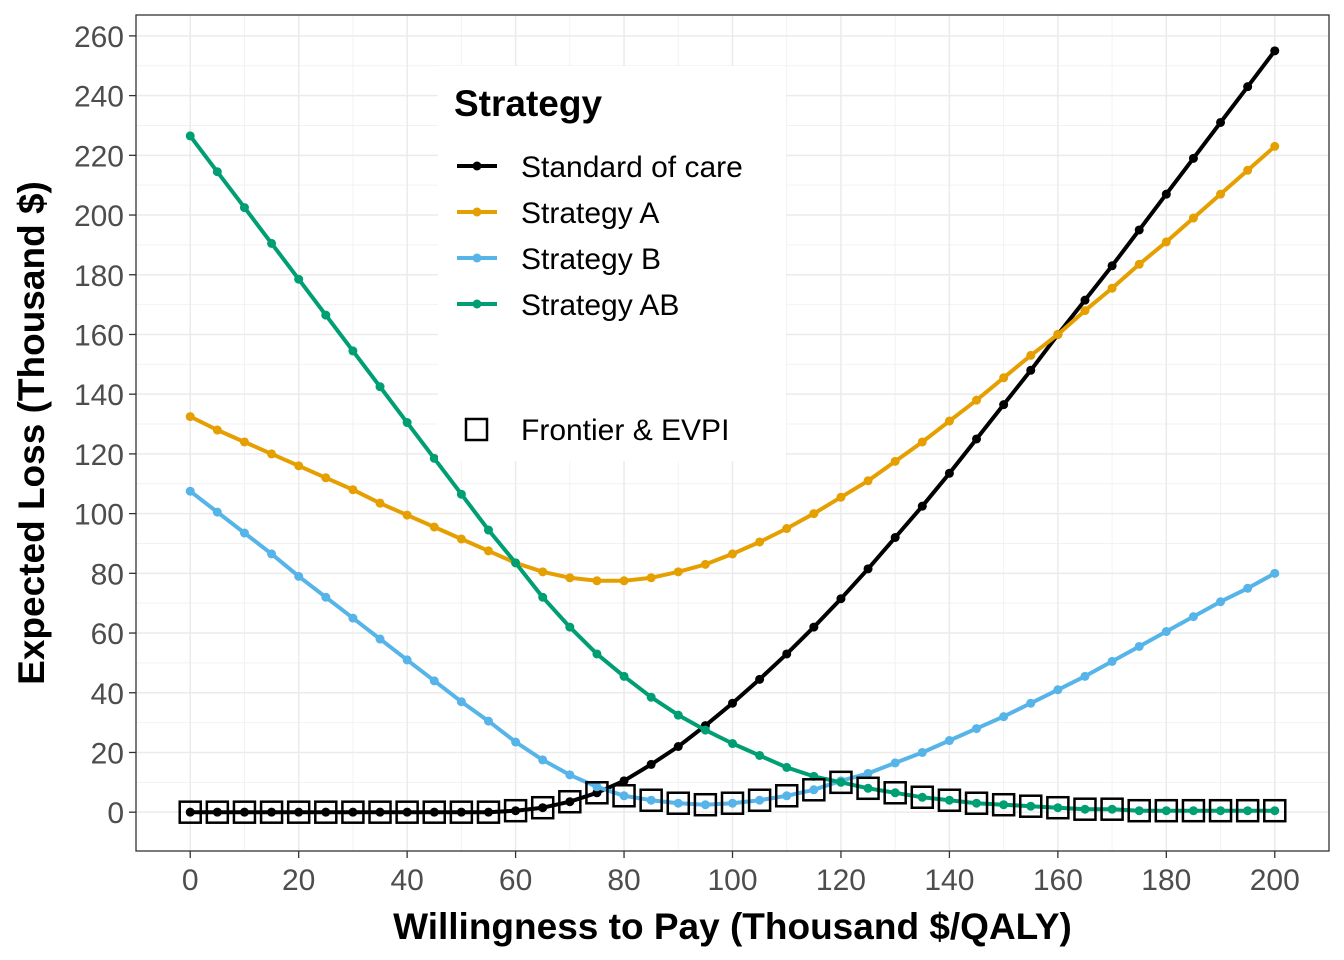 Image resolution: width=1344 pixels, height=960 pixels. I want to click on y-tick-label: 140, so click(99, 395).